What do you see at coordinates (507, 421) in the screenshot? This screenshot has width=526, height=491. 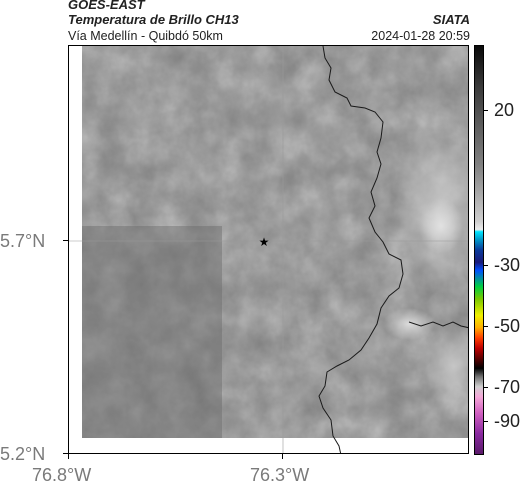 I see `colorbar-label: -90` at bounding box center [507, 421].